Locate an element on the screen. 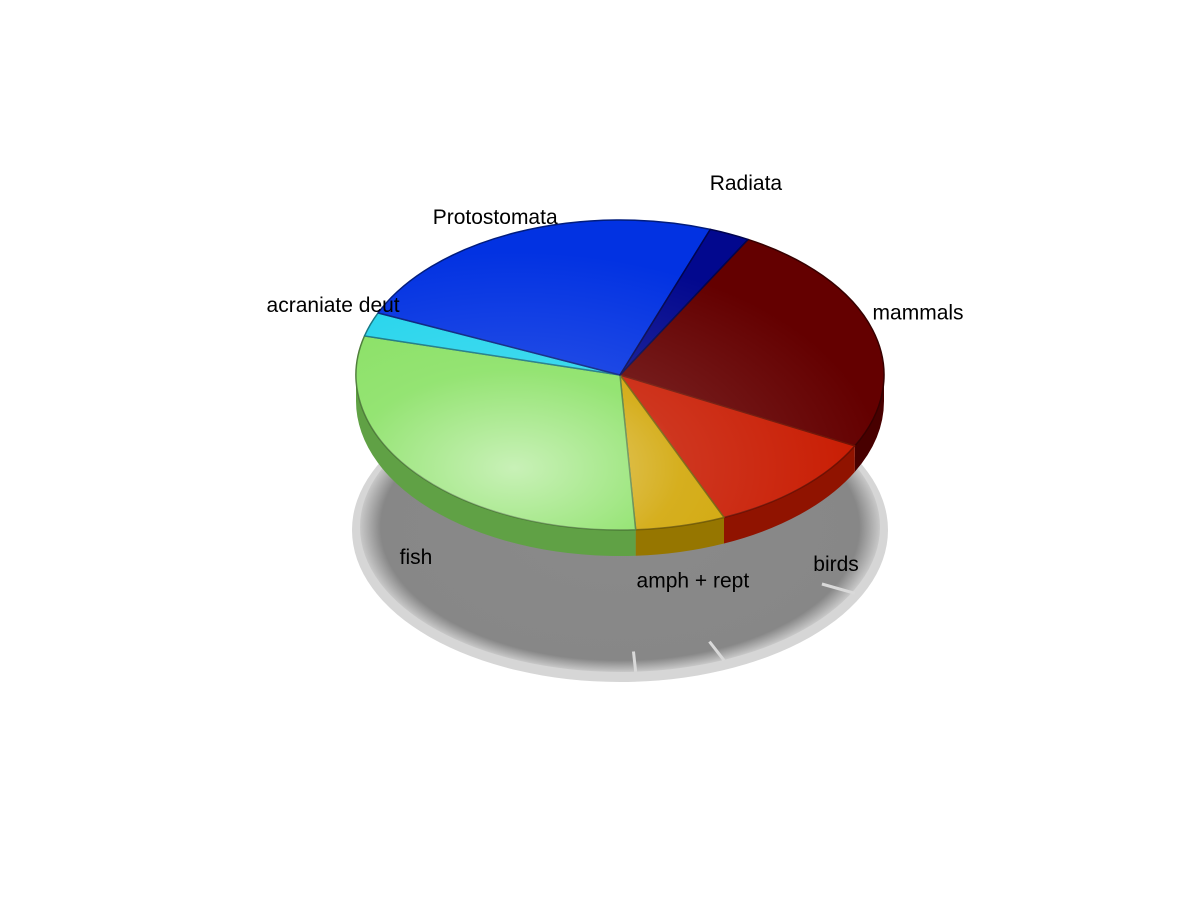 This screenshot has height=905, width=1200. pie-label-protostomata: Protostomata is located at coordinates (495, 217).